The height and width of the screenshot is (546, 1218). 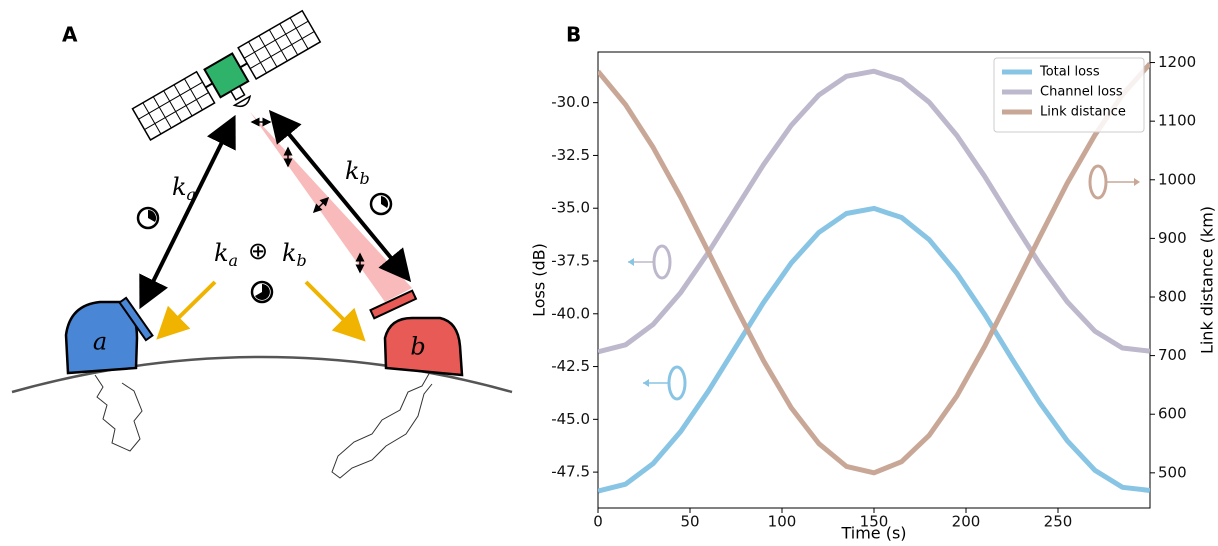 I want to click on y-tick-label: -37.5, so click(x=570, y=261).